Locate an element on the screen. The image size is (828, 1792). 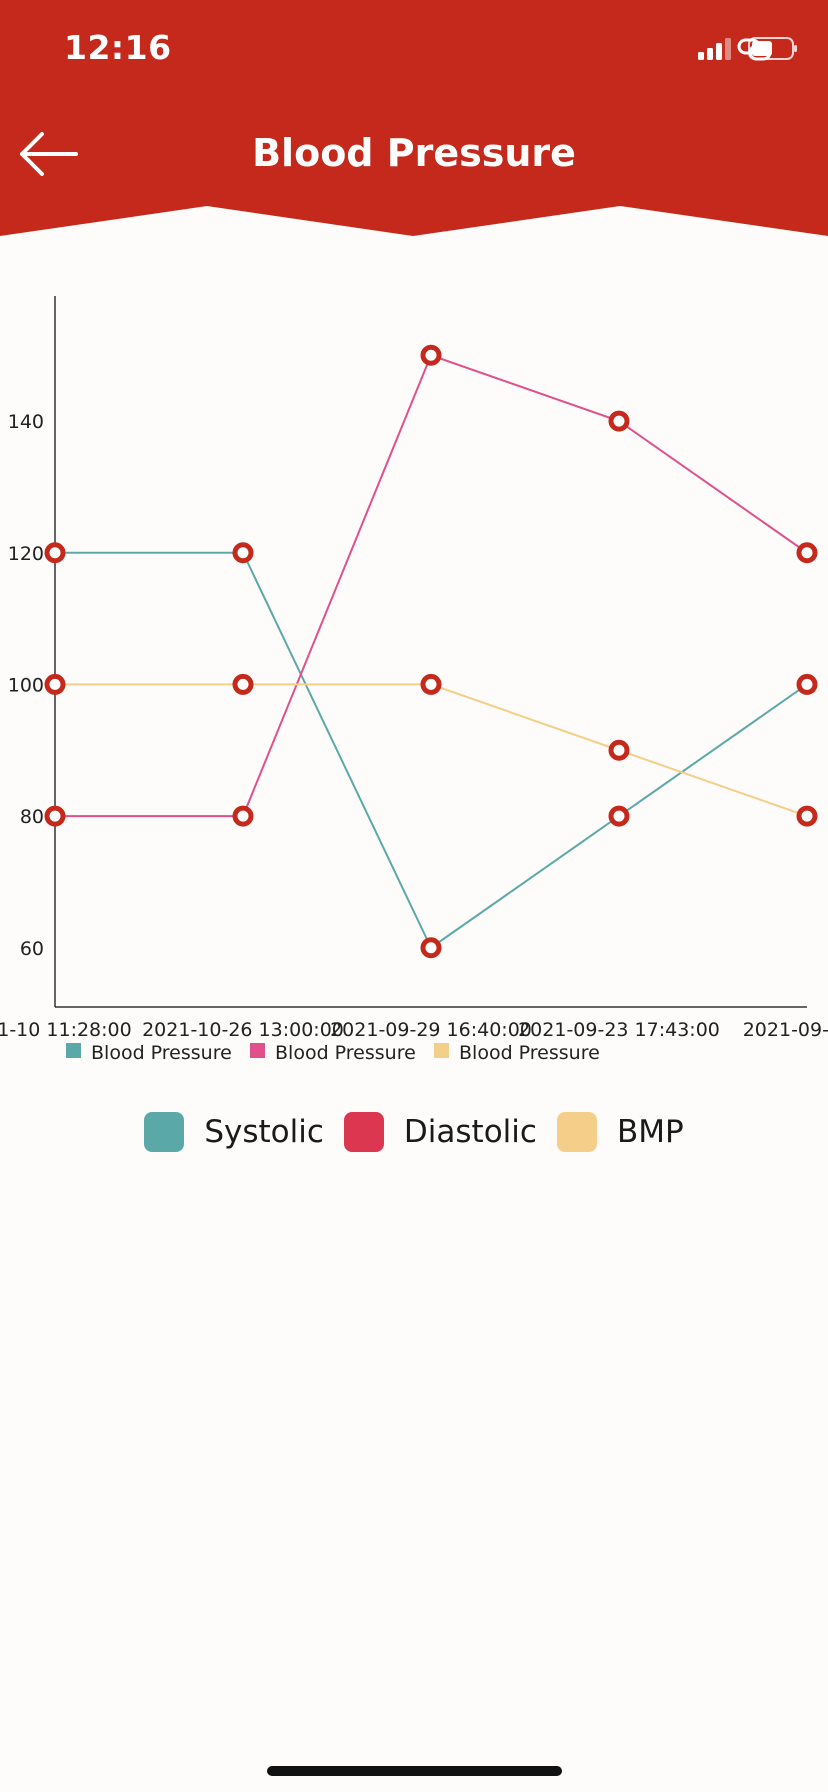
status-time: 12:16 is located at coordinates (118, 47).